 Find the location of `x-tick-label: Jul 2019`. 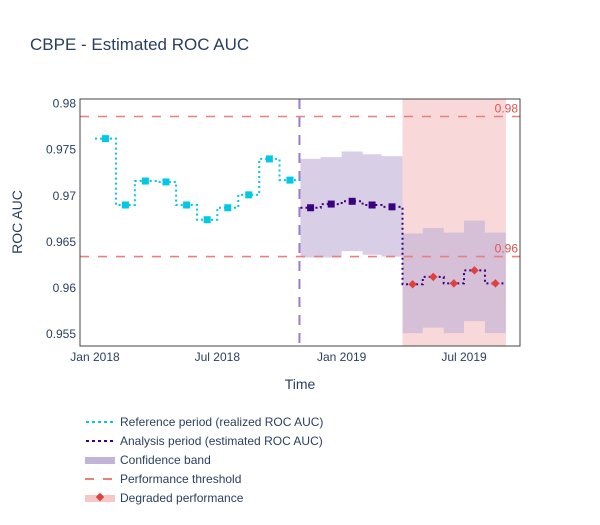

x-tick-label: Jul 2019 is located at coordinates (464, 357).